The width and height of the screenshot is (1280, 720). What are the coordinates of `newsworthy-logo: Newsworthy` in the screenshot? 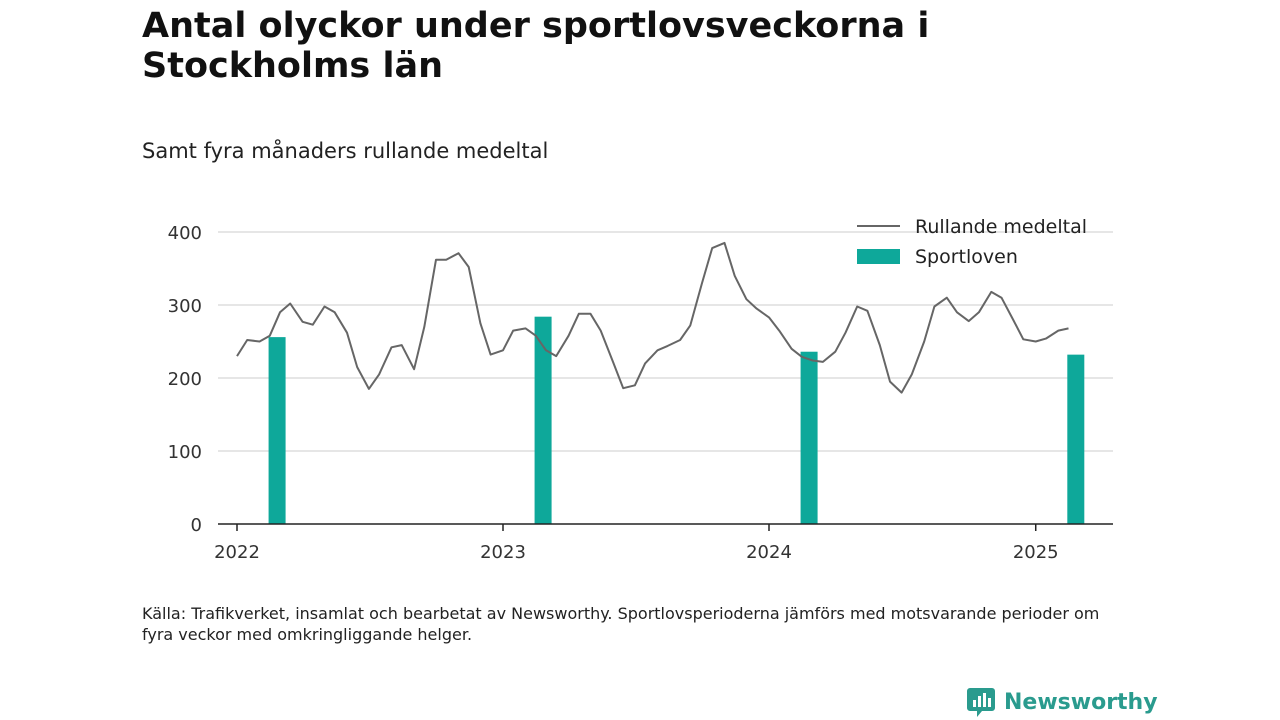 It's located at (1062, 702).